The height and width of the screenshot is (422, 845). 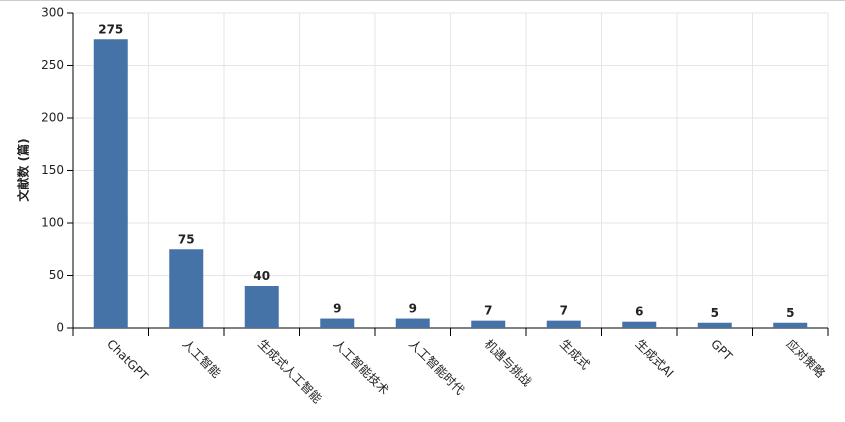 I want to click on value-label: 40, so click(x=261, y=276).